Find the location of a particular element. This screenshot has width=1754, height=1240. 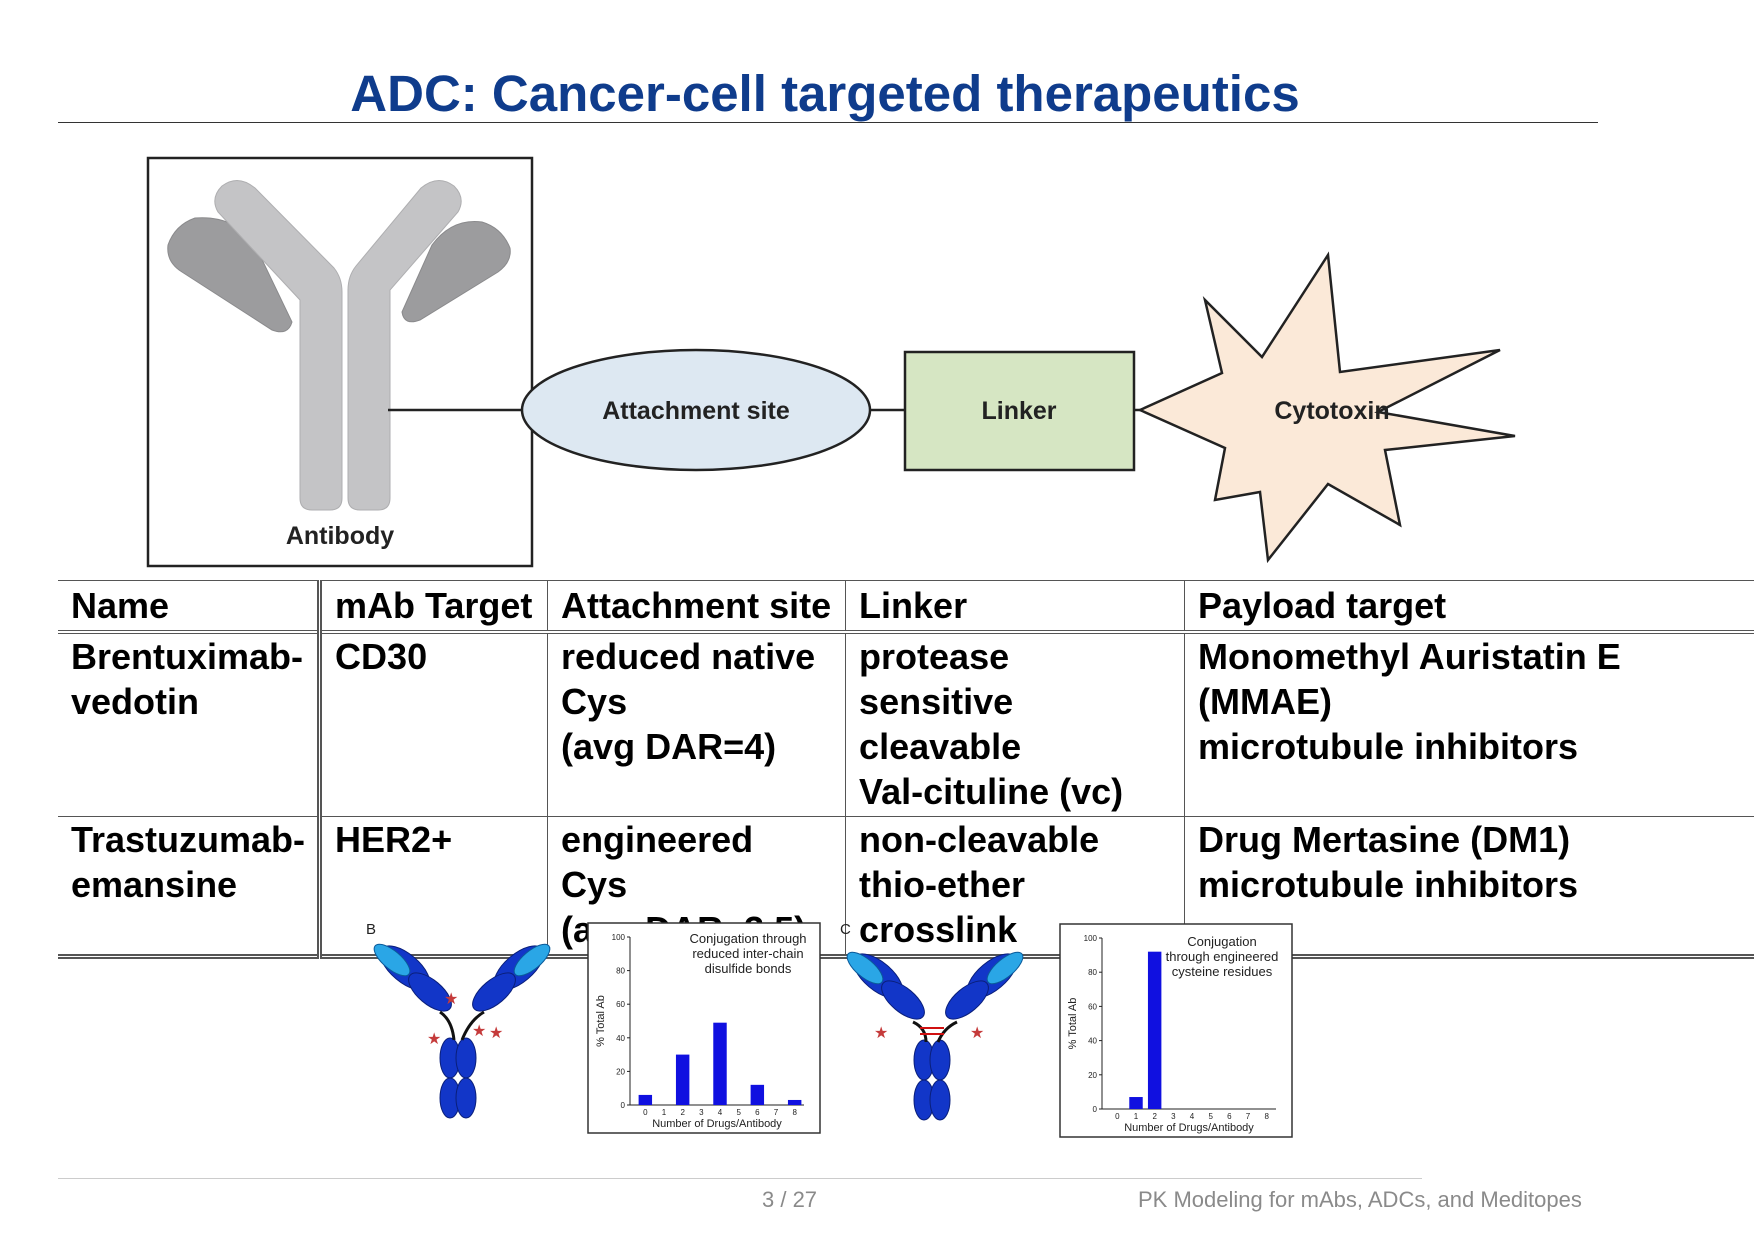

header-mab-target: mAb Target is located at coordinates (434, 606).